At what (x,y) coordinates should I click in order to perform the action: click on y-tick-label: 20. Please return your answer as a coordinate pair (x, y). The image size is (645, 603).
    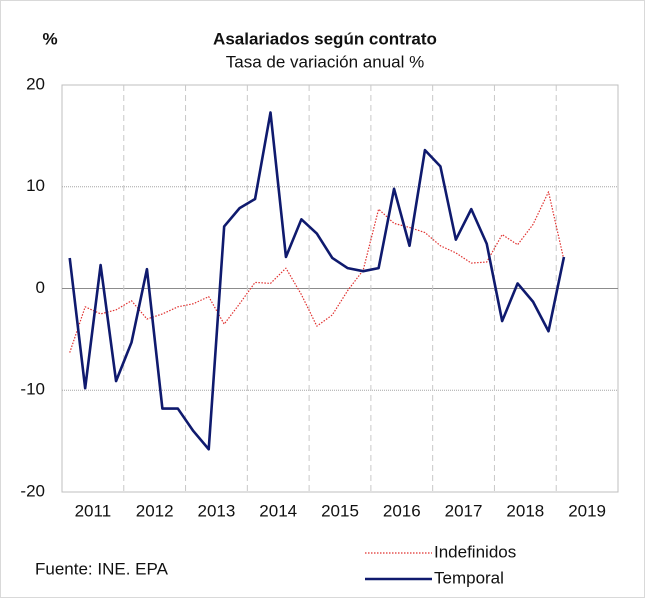
    Looking at the image, I should click on (35, 83).